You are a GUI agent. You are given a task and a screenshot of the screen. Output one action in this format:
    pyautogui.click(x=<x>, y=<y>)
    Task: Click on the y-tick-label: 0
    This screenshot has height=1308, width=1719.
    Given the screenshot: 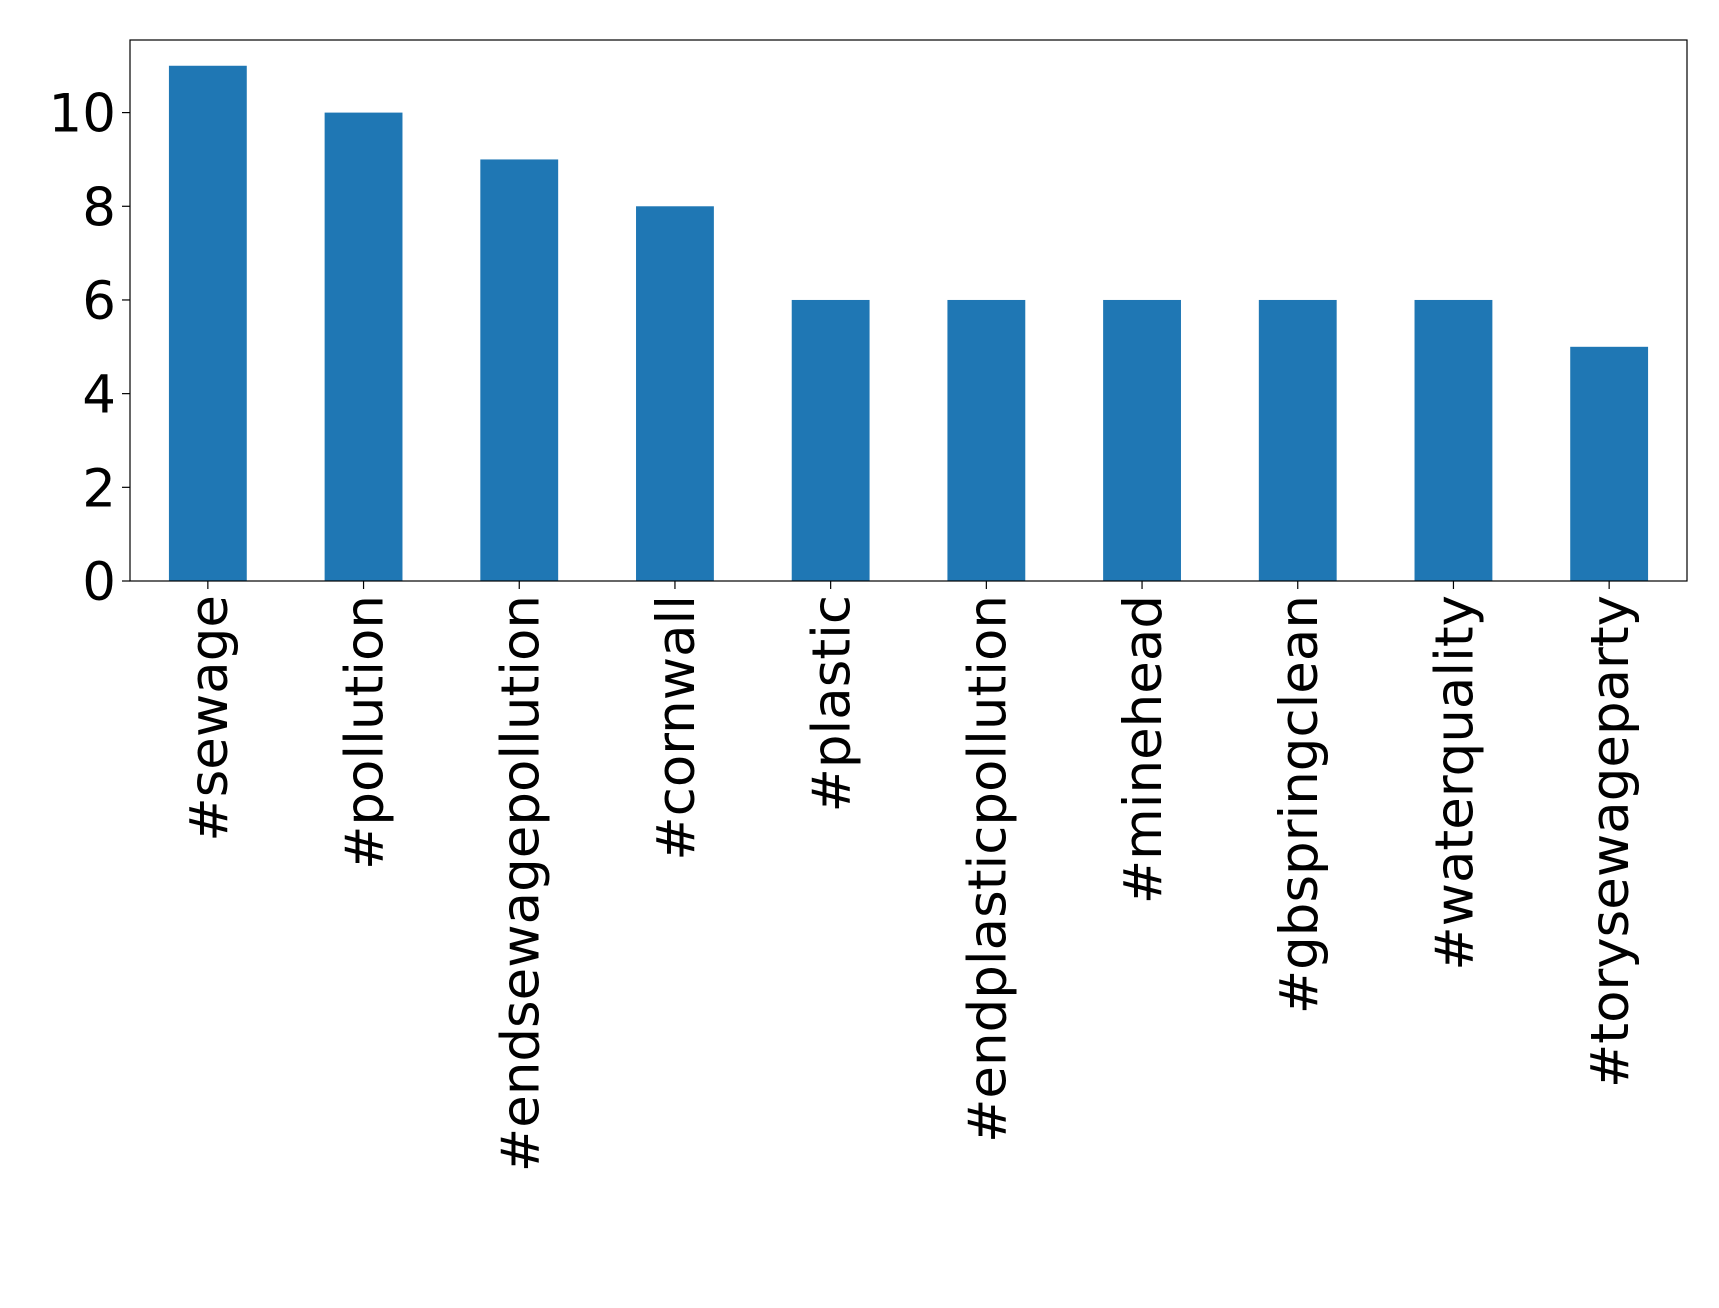 What is the action you would take?
    pyautogui.click(x=99, y=582)
    